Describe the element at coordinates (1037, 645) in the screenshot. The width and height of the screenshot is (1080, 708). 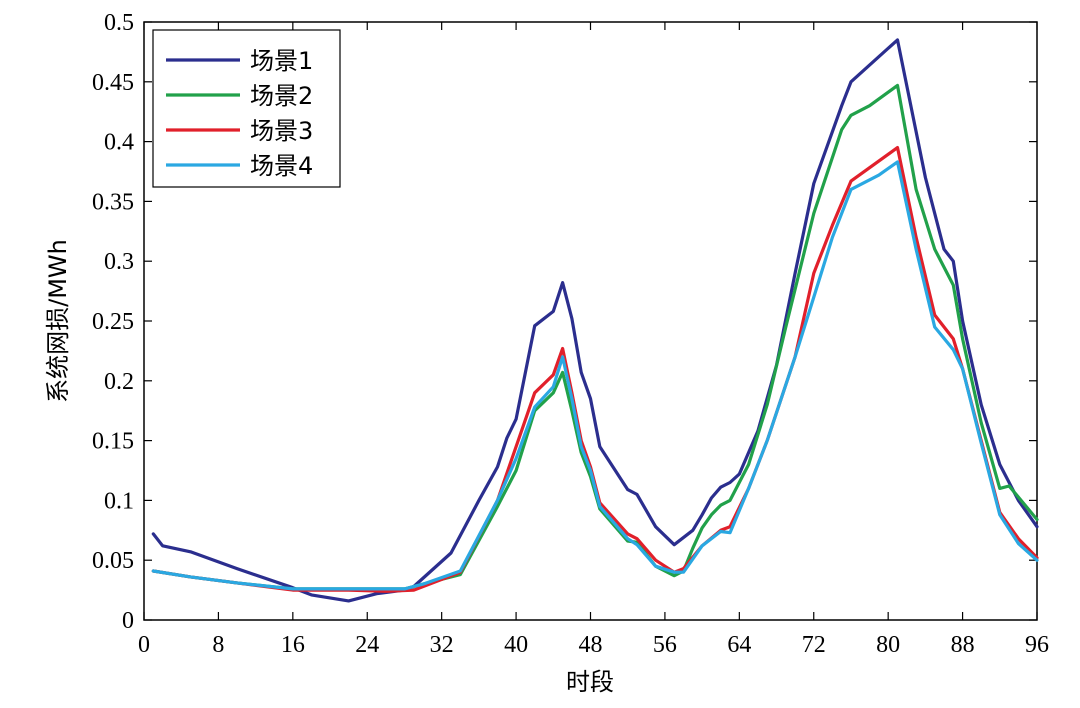
I see `x-tick-label: 96` at that location.